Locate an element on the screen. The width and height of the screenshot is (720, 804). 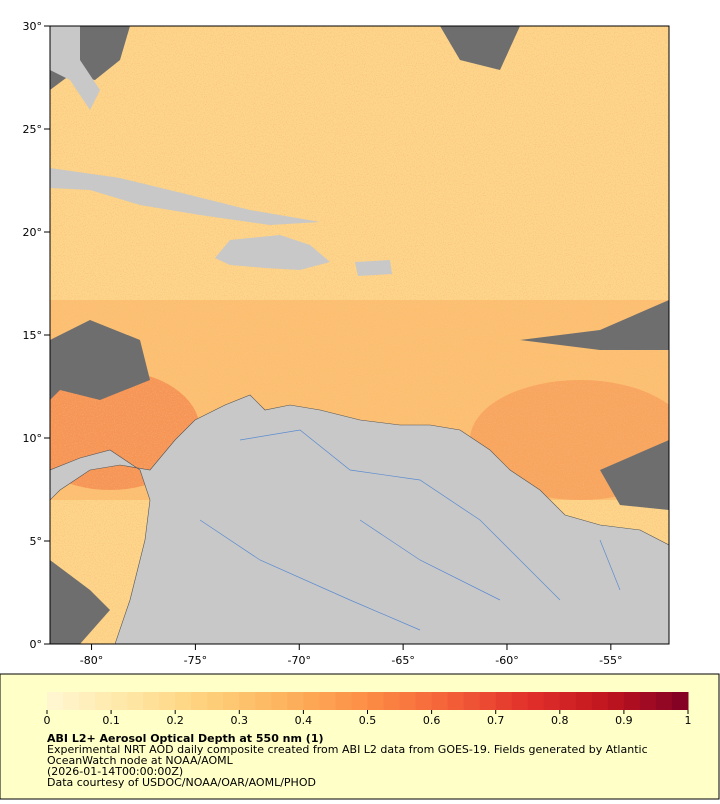
colorbar-tick-label: 0.4 is located at coordinates (304, 720).